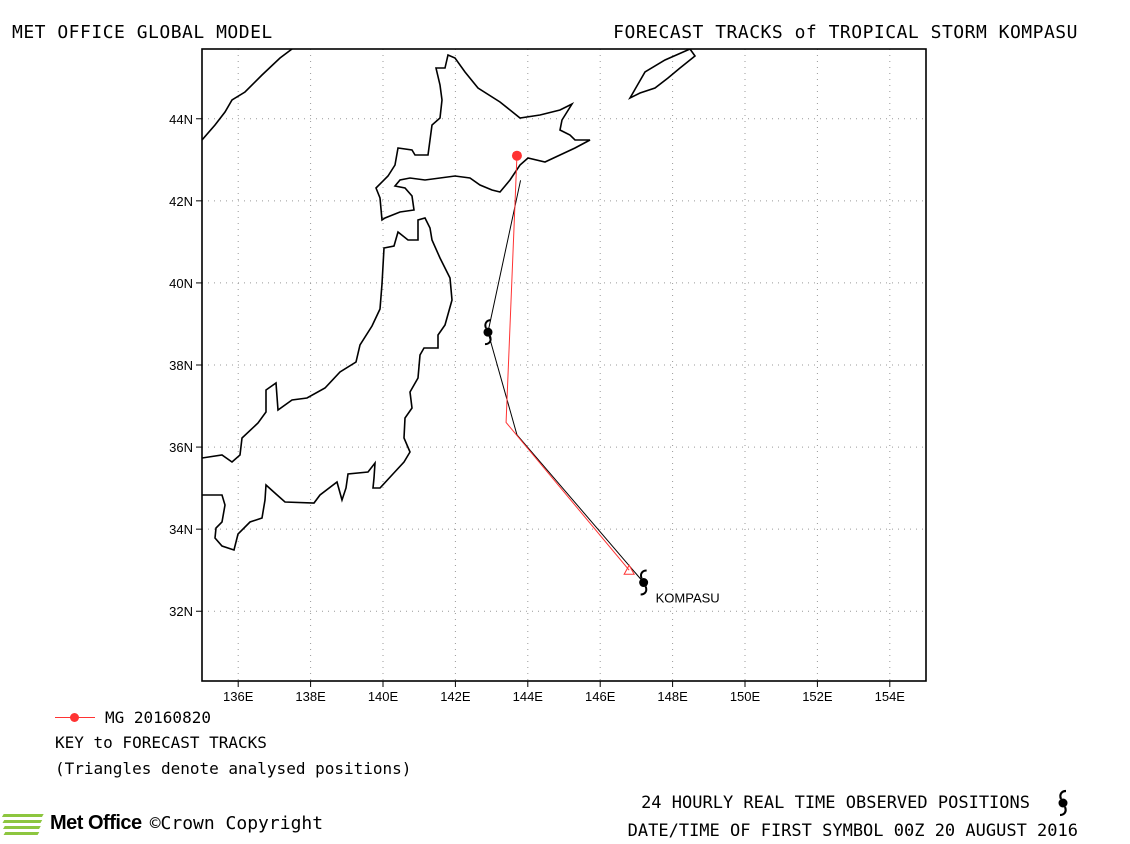 The image size is (1130, 844). I want to click on x-tick-label: 148E, so click(672, 696).